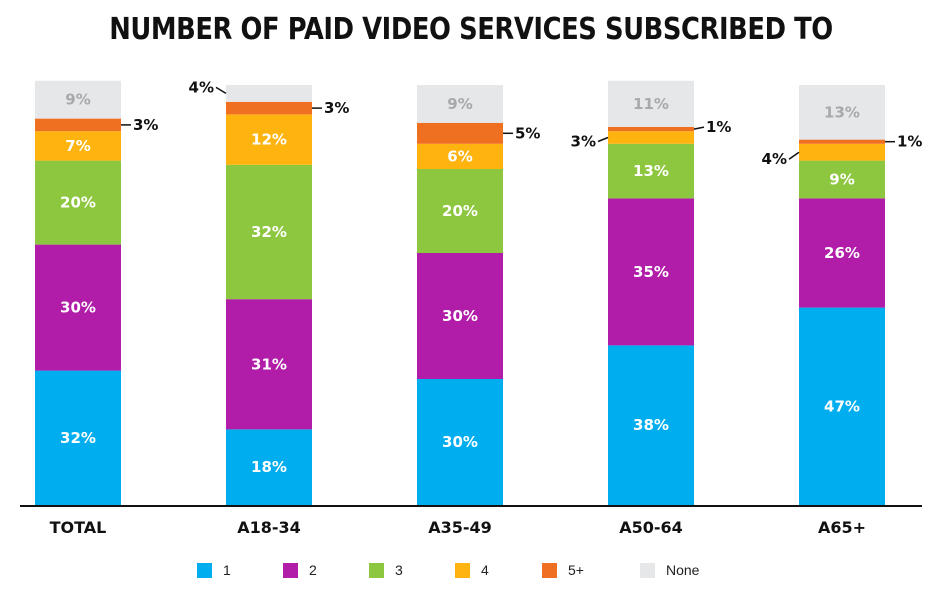 This screenshot has width=942, height=597. I want to click on category-label: A18-34, so click(269, 527).